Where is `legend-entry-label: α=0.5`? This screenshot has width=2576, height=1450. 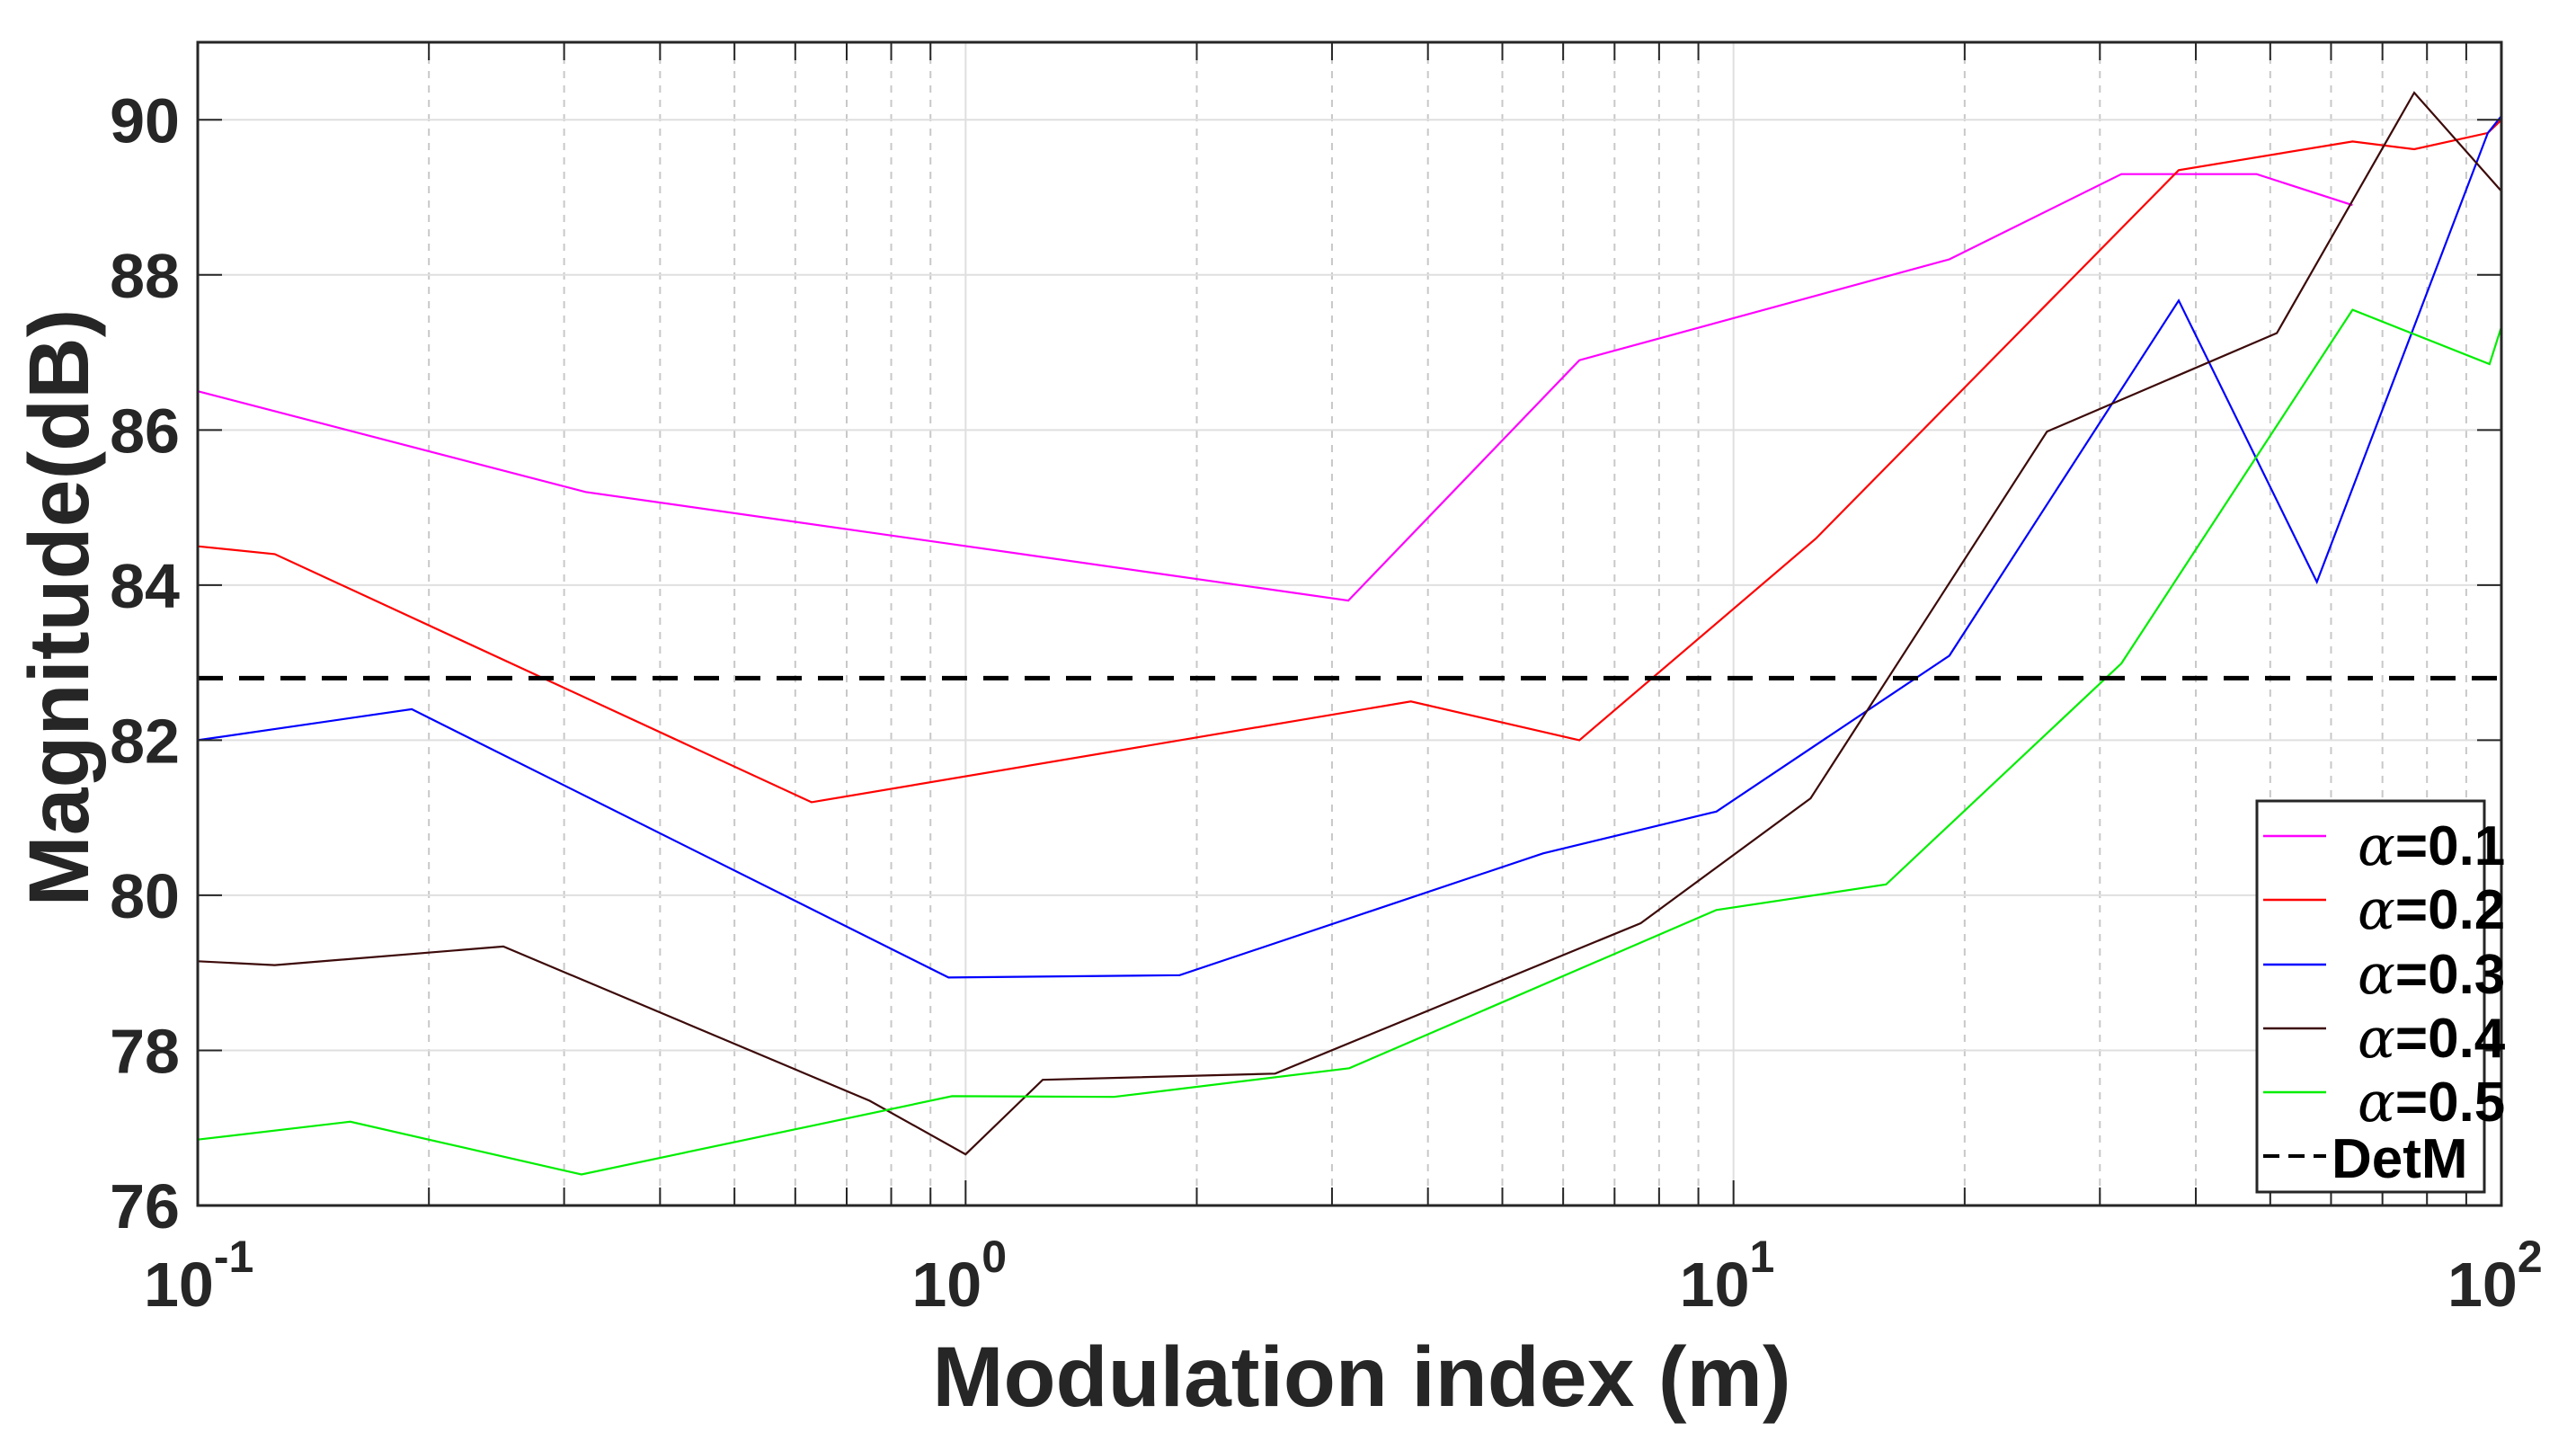 legend-entry-label: α=0.5 is located at coordinates (2431, 1102).